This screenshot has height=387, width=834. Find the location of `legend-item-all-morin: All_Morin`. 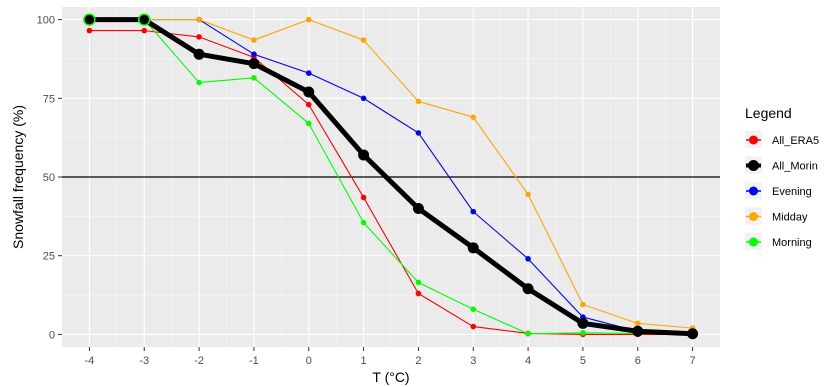

legend-item-all-morin: All_Morin is located at coordinates (781, 165).